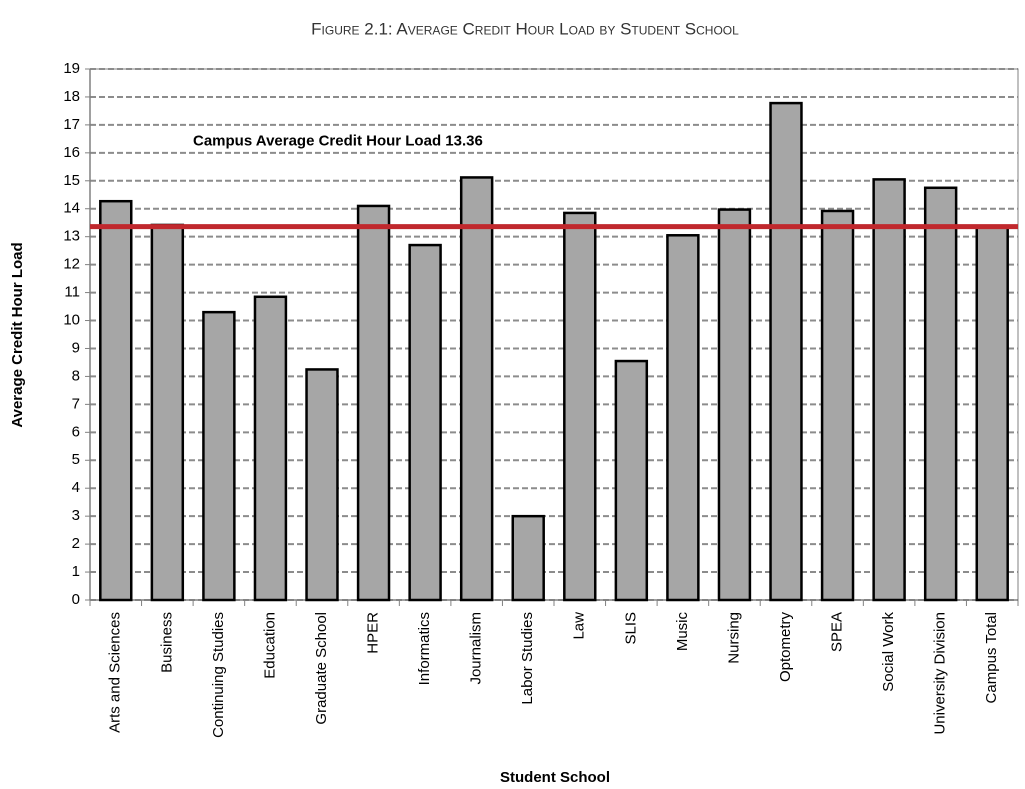 The height and width of the screenshot is (789, 1025). Describe the element at coordinates (166, 642) in the screenshot. I see `x-tick-label: Business` at that location.